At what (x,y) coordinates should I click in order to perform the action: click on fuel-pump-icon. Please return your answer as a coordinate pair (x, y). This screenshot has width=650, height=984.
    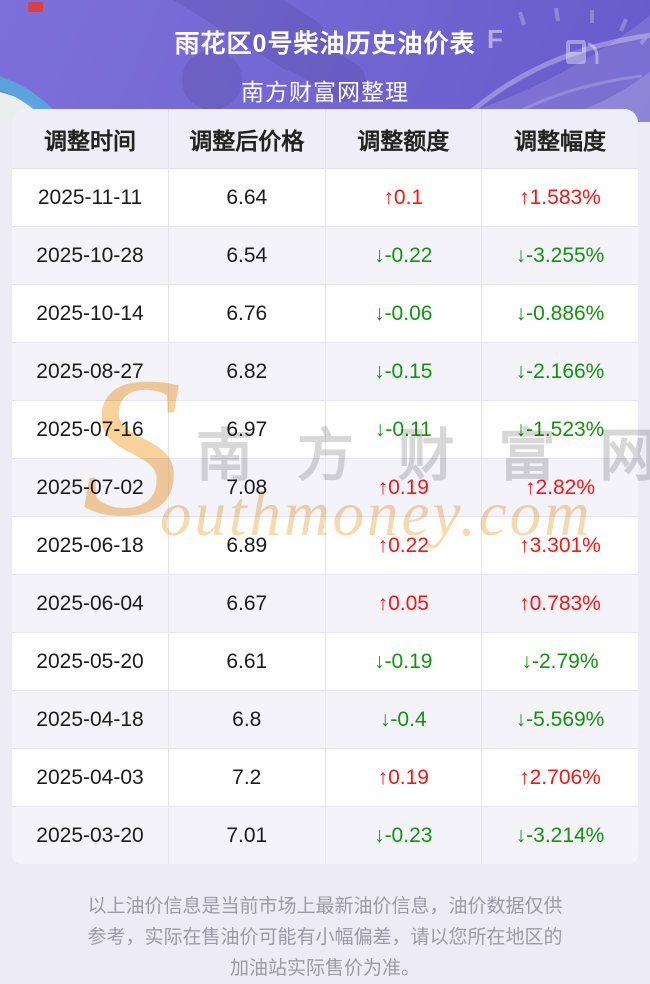
    Looking at the image, I should click on (582, 52).